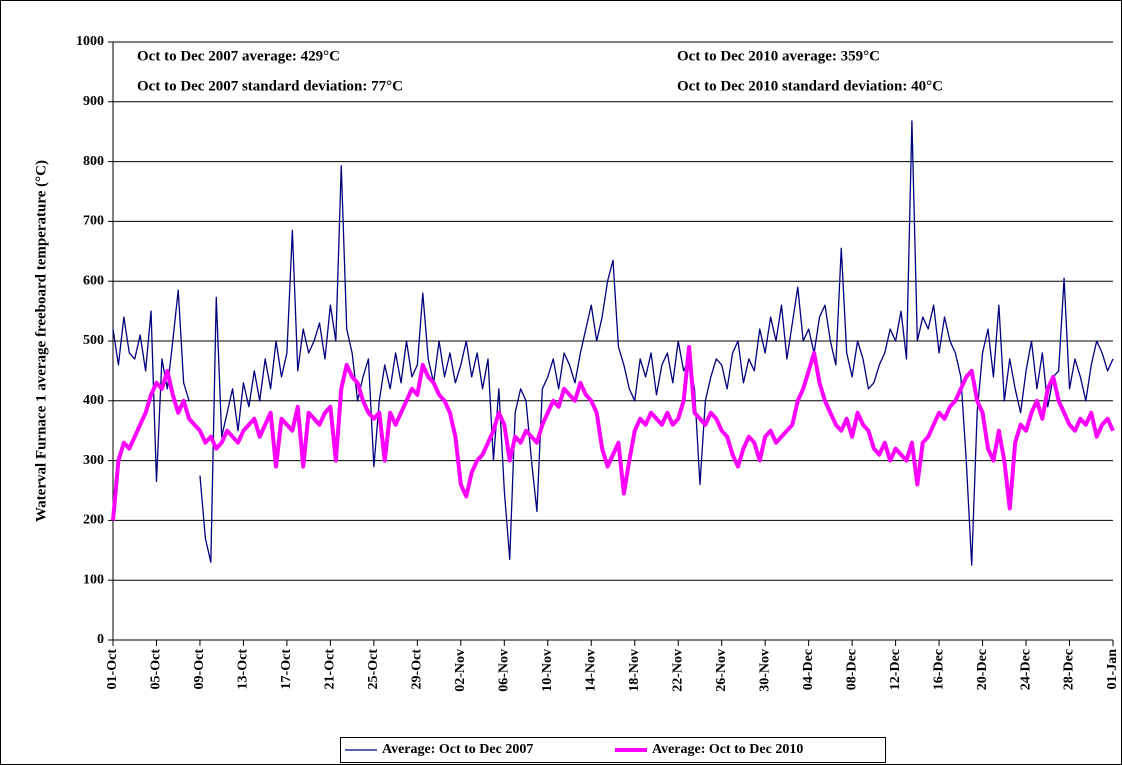 This screenshot has height=765, width=1122. I want to click on annotation: Oct to Dec 2007 average: 429°C, so click(238, 56).